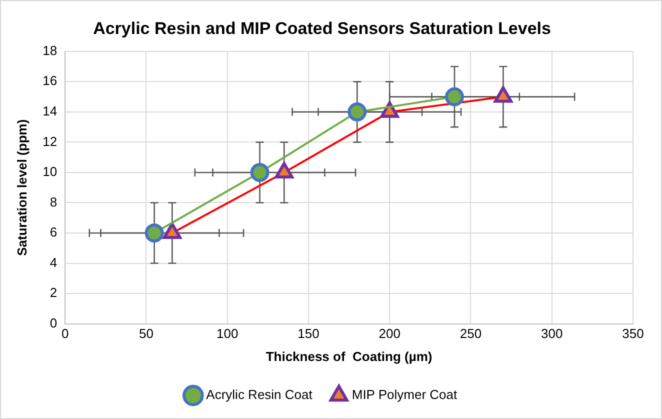  What do you see at coordinates (54, 322) in the screenshot?
I see `y-tick-label: 0` at bounding box center [54, 322].